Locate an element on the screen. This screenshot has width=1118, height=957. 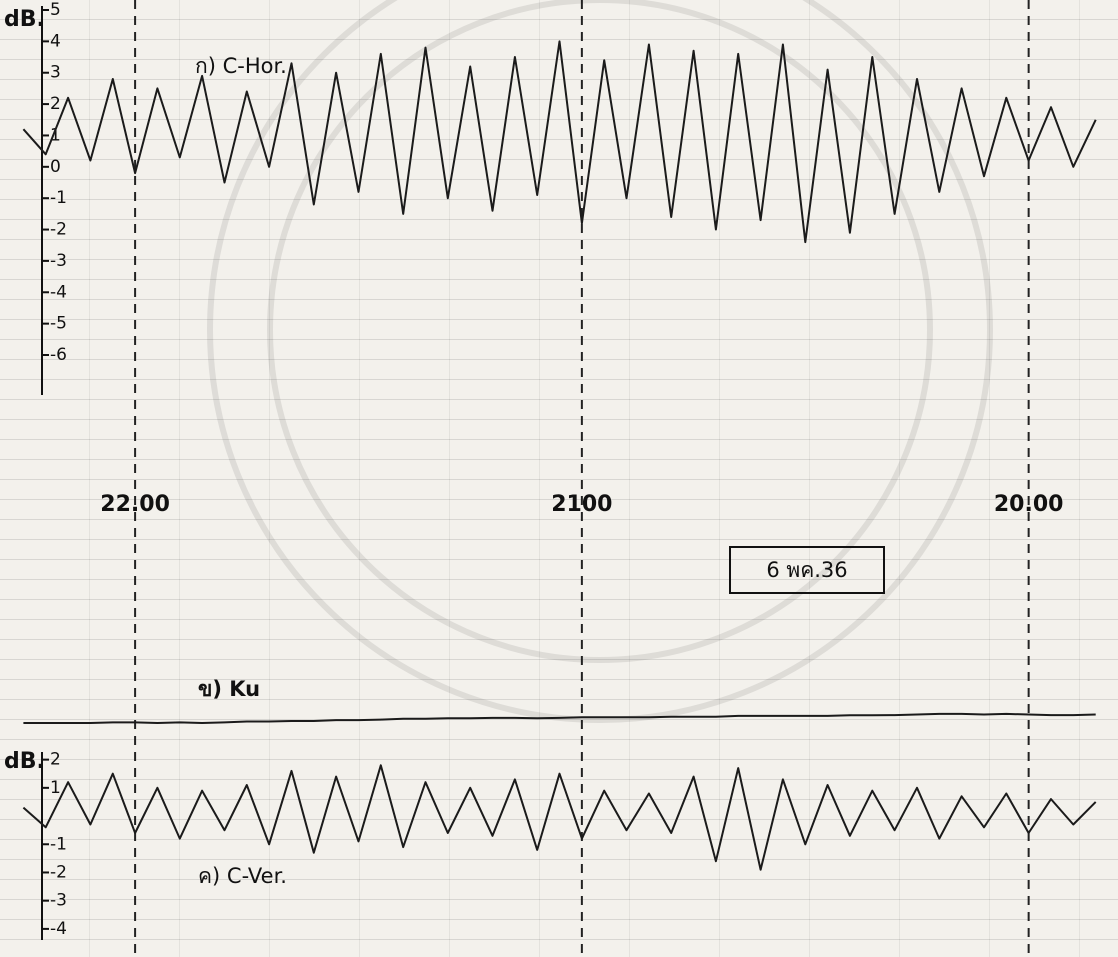
annotation-box is located at coordinates (807, 570).